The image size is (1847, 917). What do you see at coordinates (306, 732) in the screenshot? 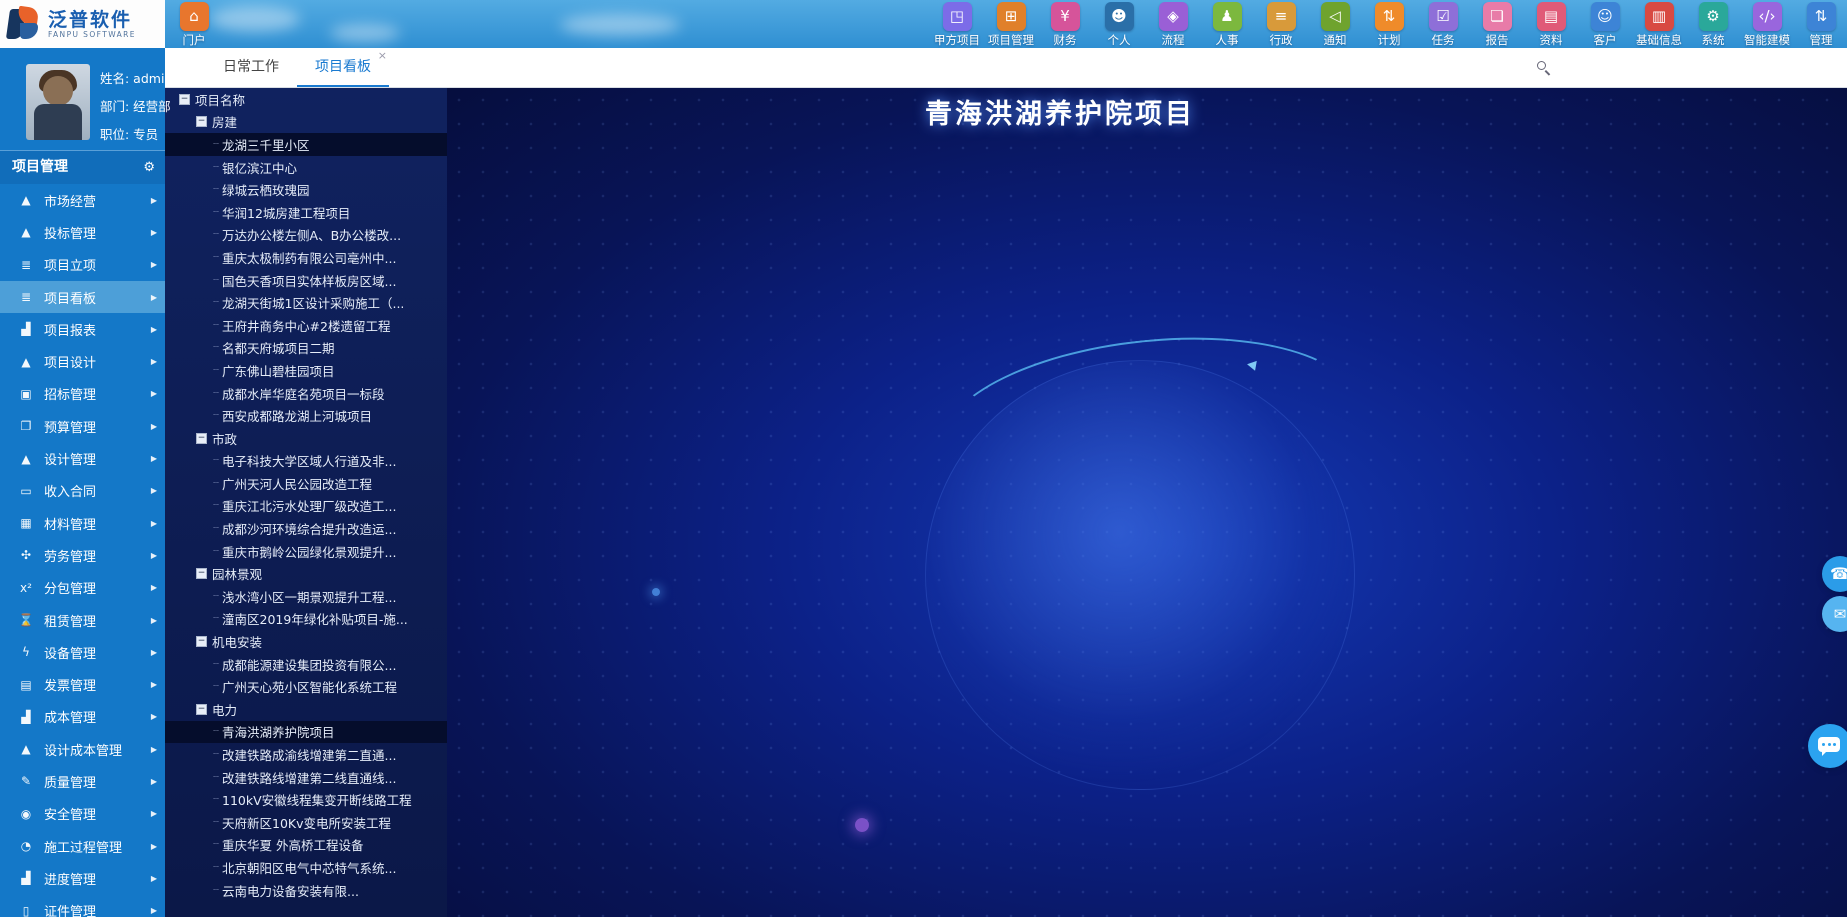
I see `tree-item-青海洪湖养护院项目: ┄ 青海洪湖养护院项目` at bounding box center [306, 732].